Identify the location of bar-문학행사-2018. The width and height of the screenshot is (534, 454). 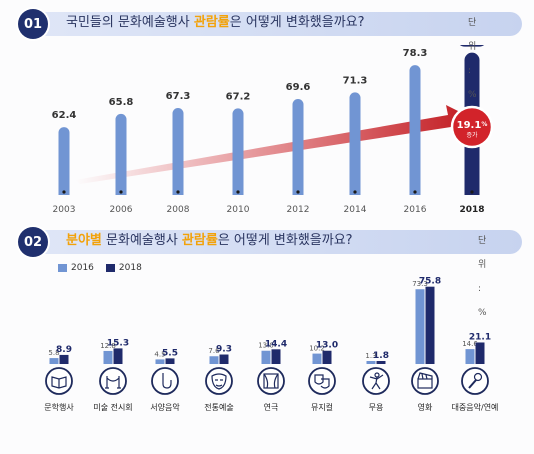
(64, 359).